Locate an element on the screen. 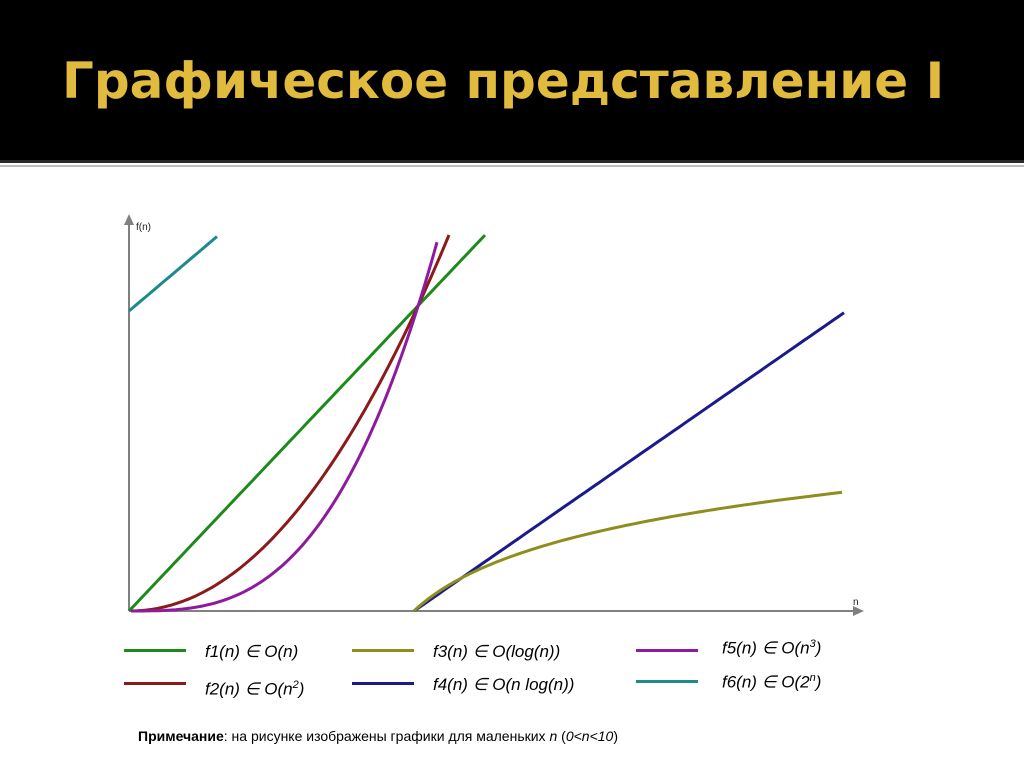 The width and height of the screenshot is (1024, 768). legend-entry-f5: f5(n) ∈ O(n3) is located at coordinates (772, 648).